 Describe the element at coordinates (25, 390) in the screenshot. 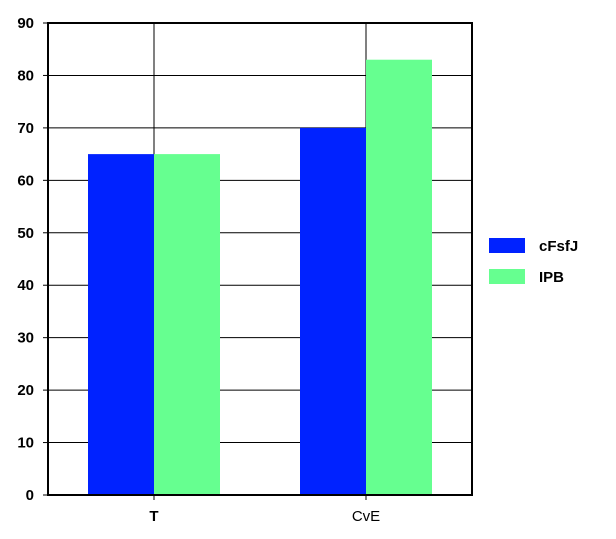

I see `y-tick-label: 20` at that location.